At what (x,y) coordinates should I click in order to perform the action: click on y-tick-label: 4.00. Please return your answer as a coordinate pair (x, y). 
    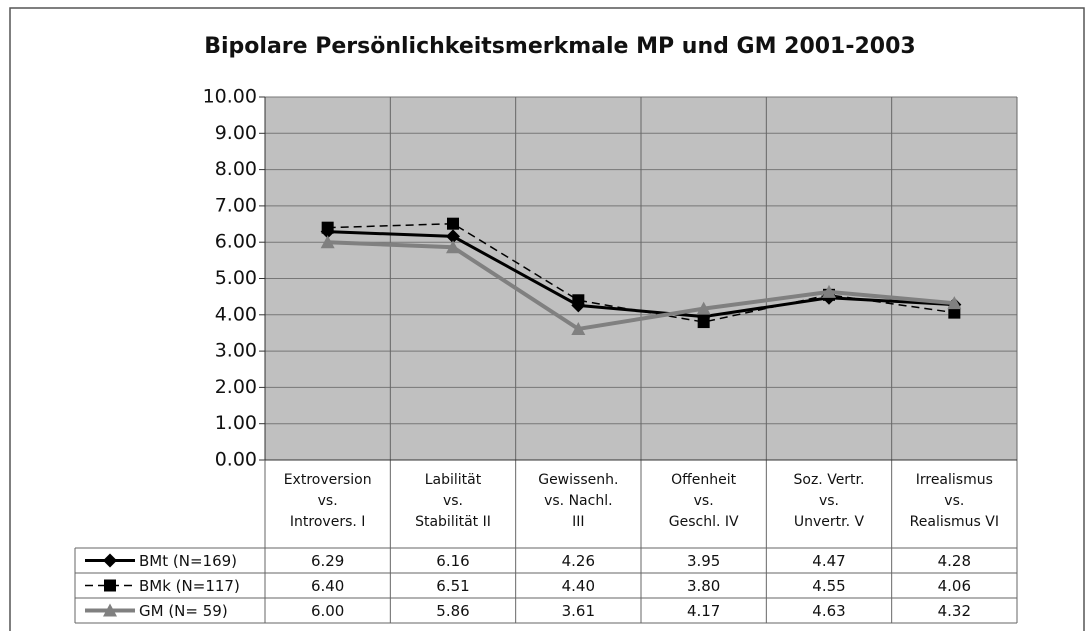
    Looking at the image, I should click on (236, 314).